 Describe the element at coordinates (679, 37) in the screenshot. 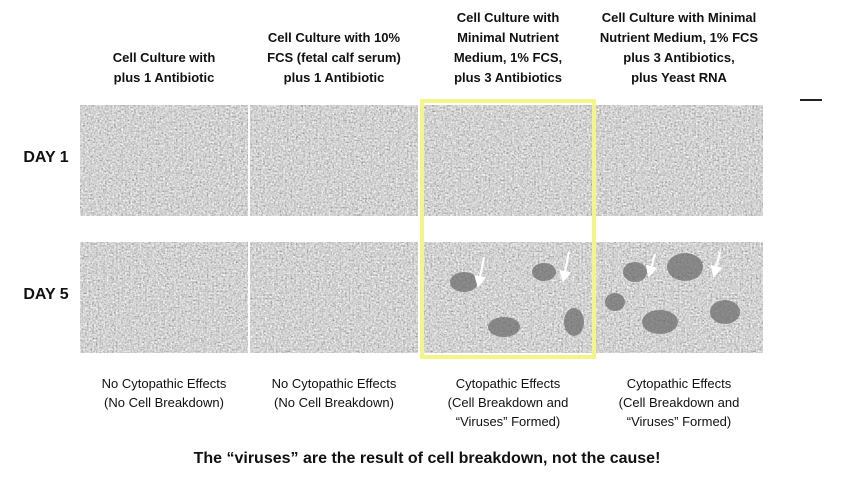

I see `column-header: Nutrient Medium, 1% FCS` at that location.